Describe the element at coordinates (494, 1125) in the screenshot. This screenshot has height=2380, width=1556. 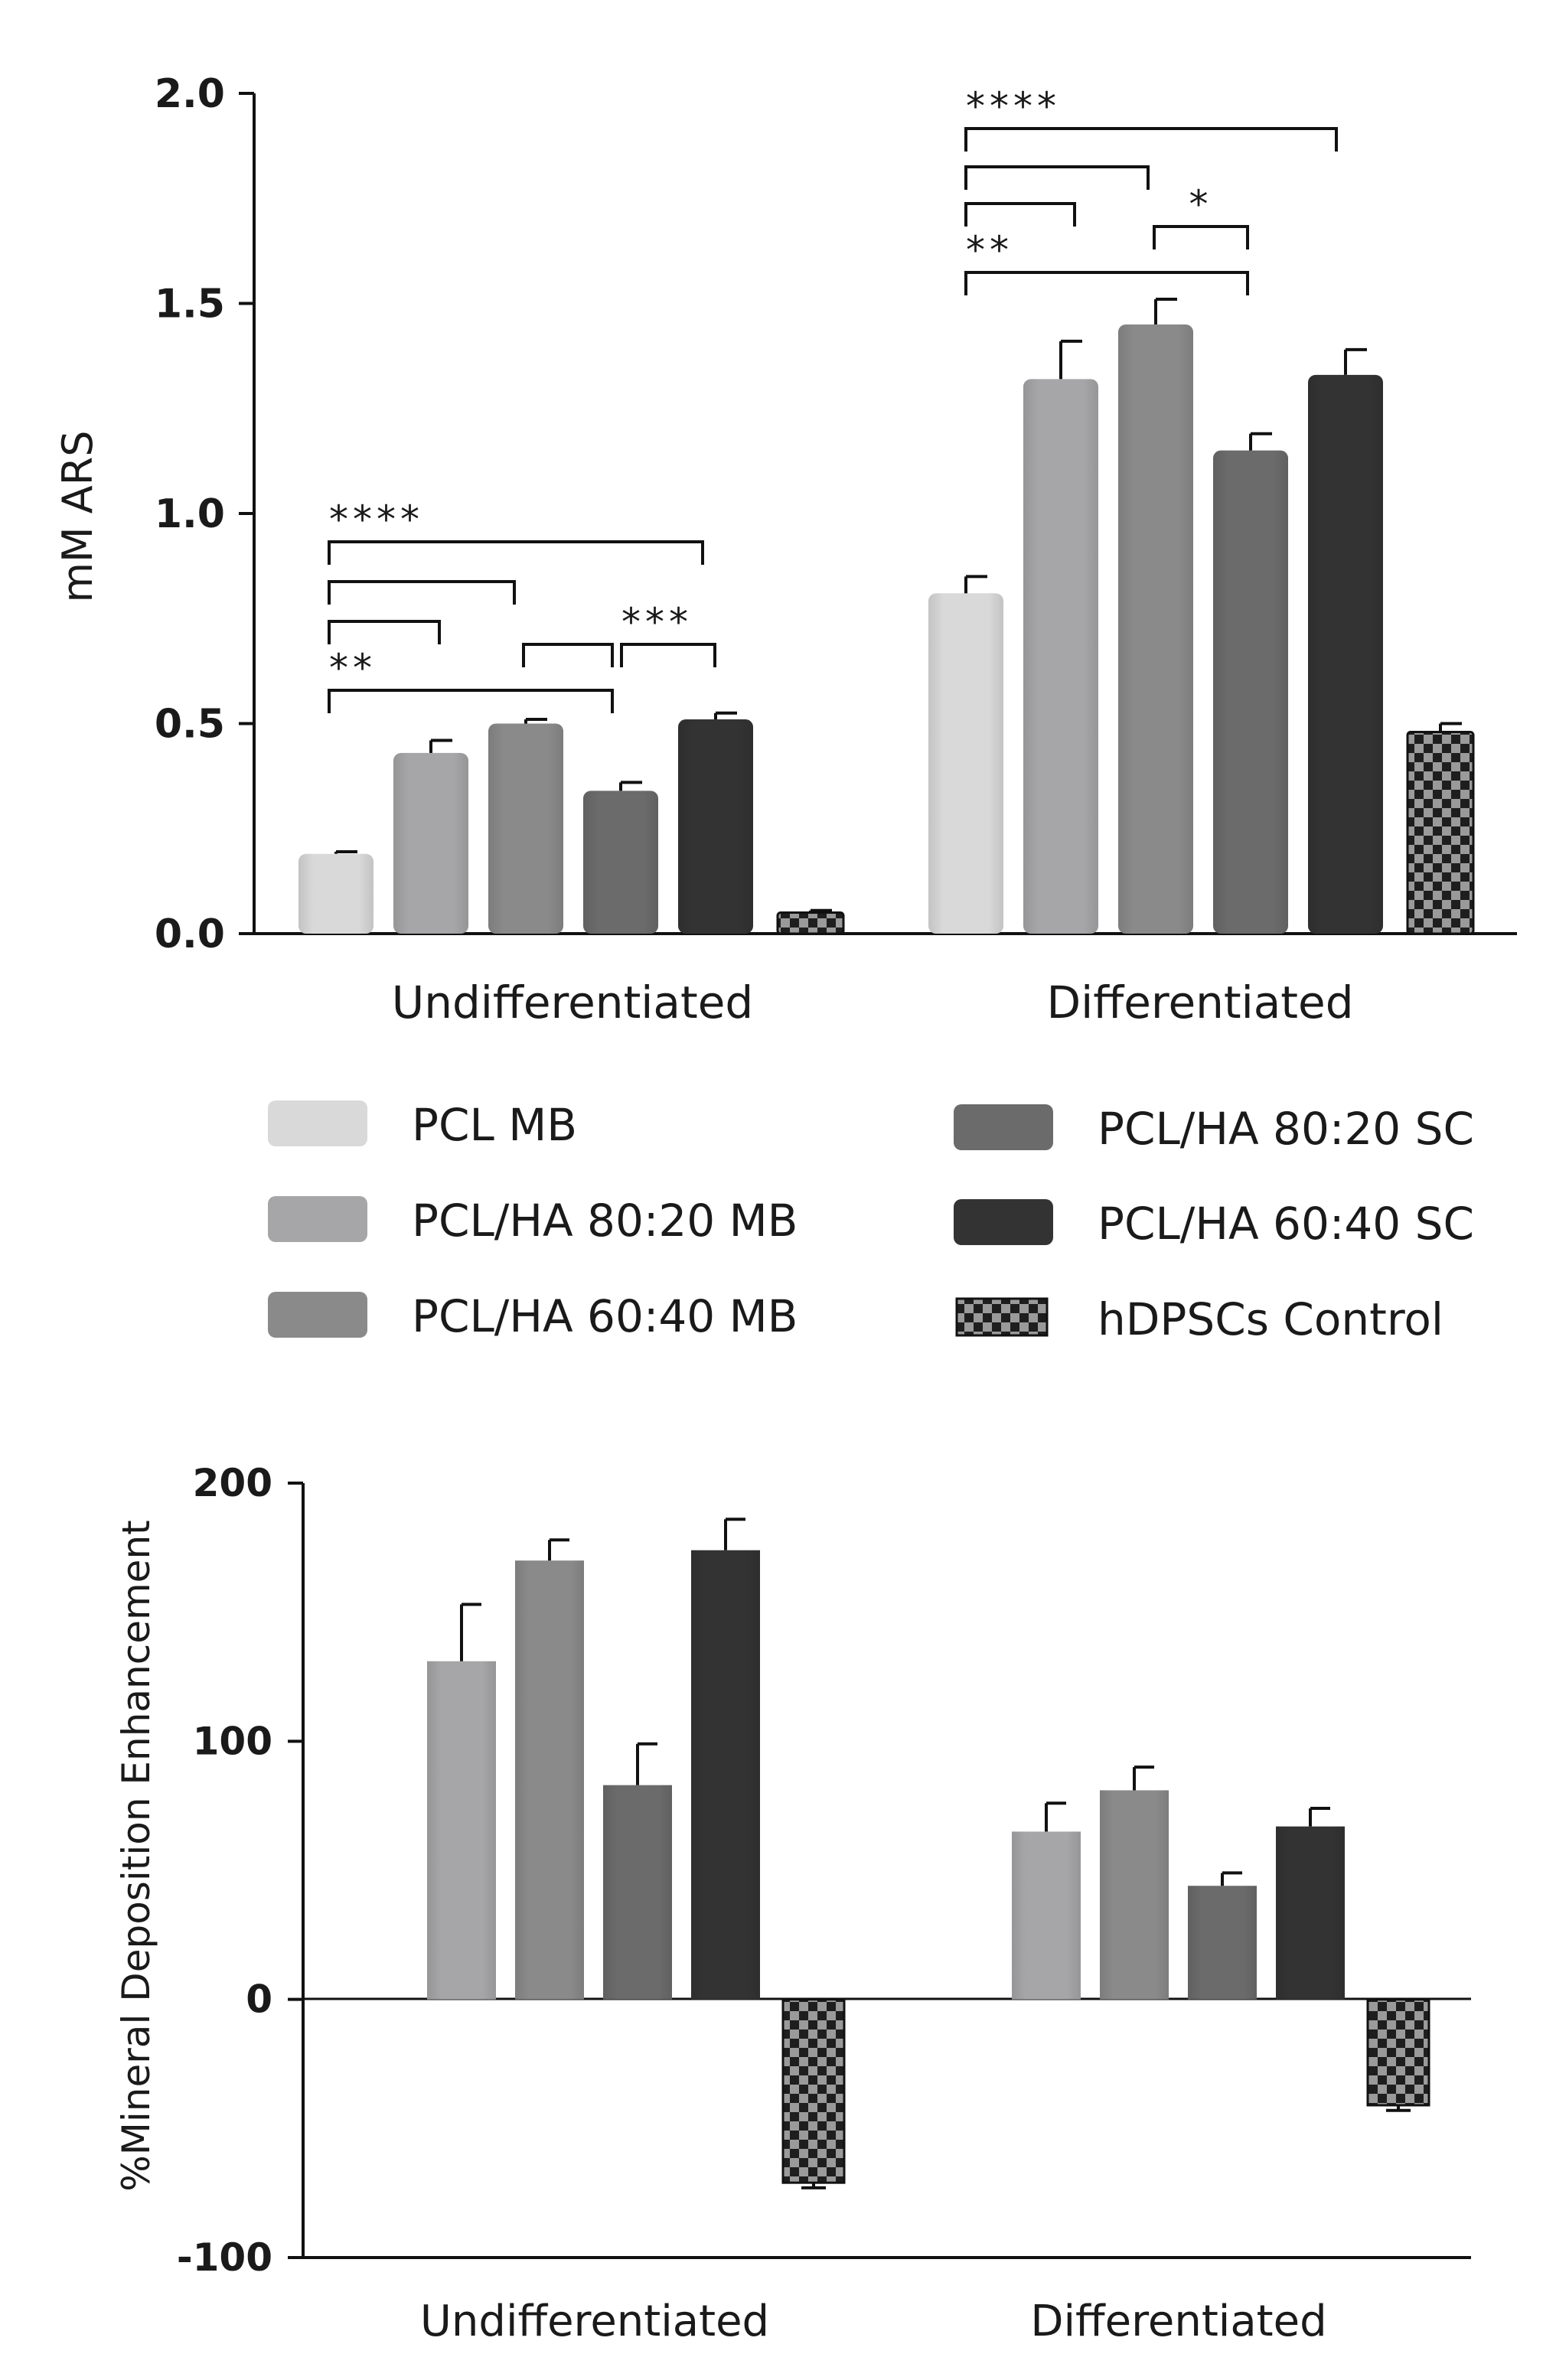
I see `legend-label-pcl-mb: PCL MB` at that location.